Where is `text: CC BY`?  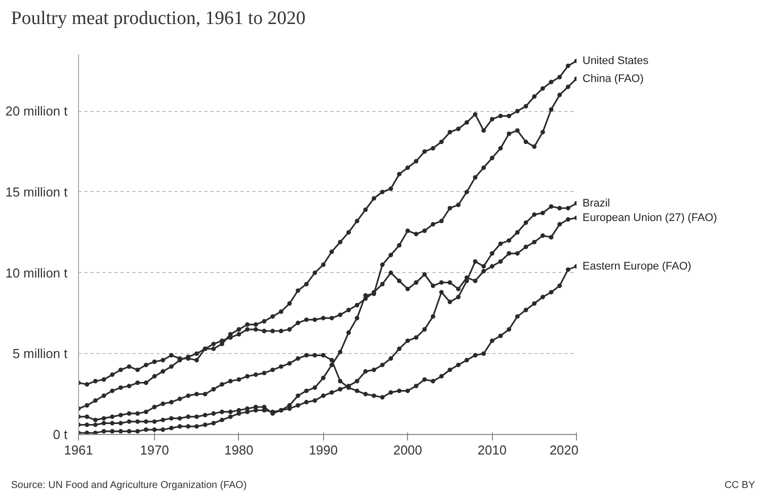
text: CC BY is located at coordinates (739, 486).